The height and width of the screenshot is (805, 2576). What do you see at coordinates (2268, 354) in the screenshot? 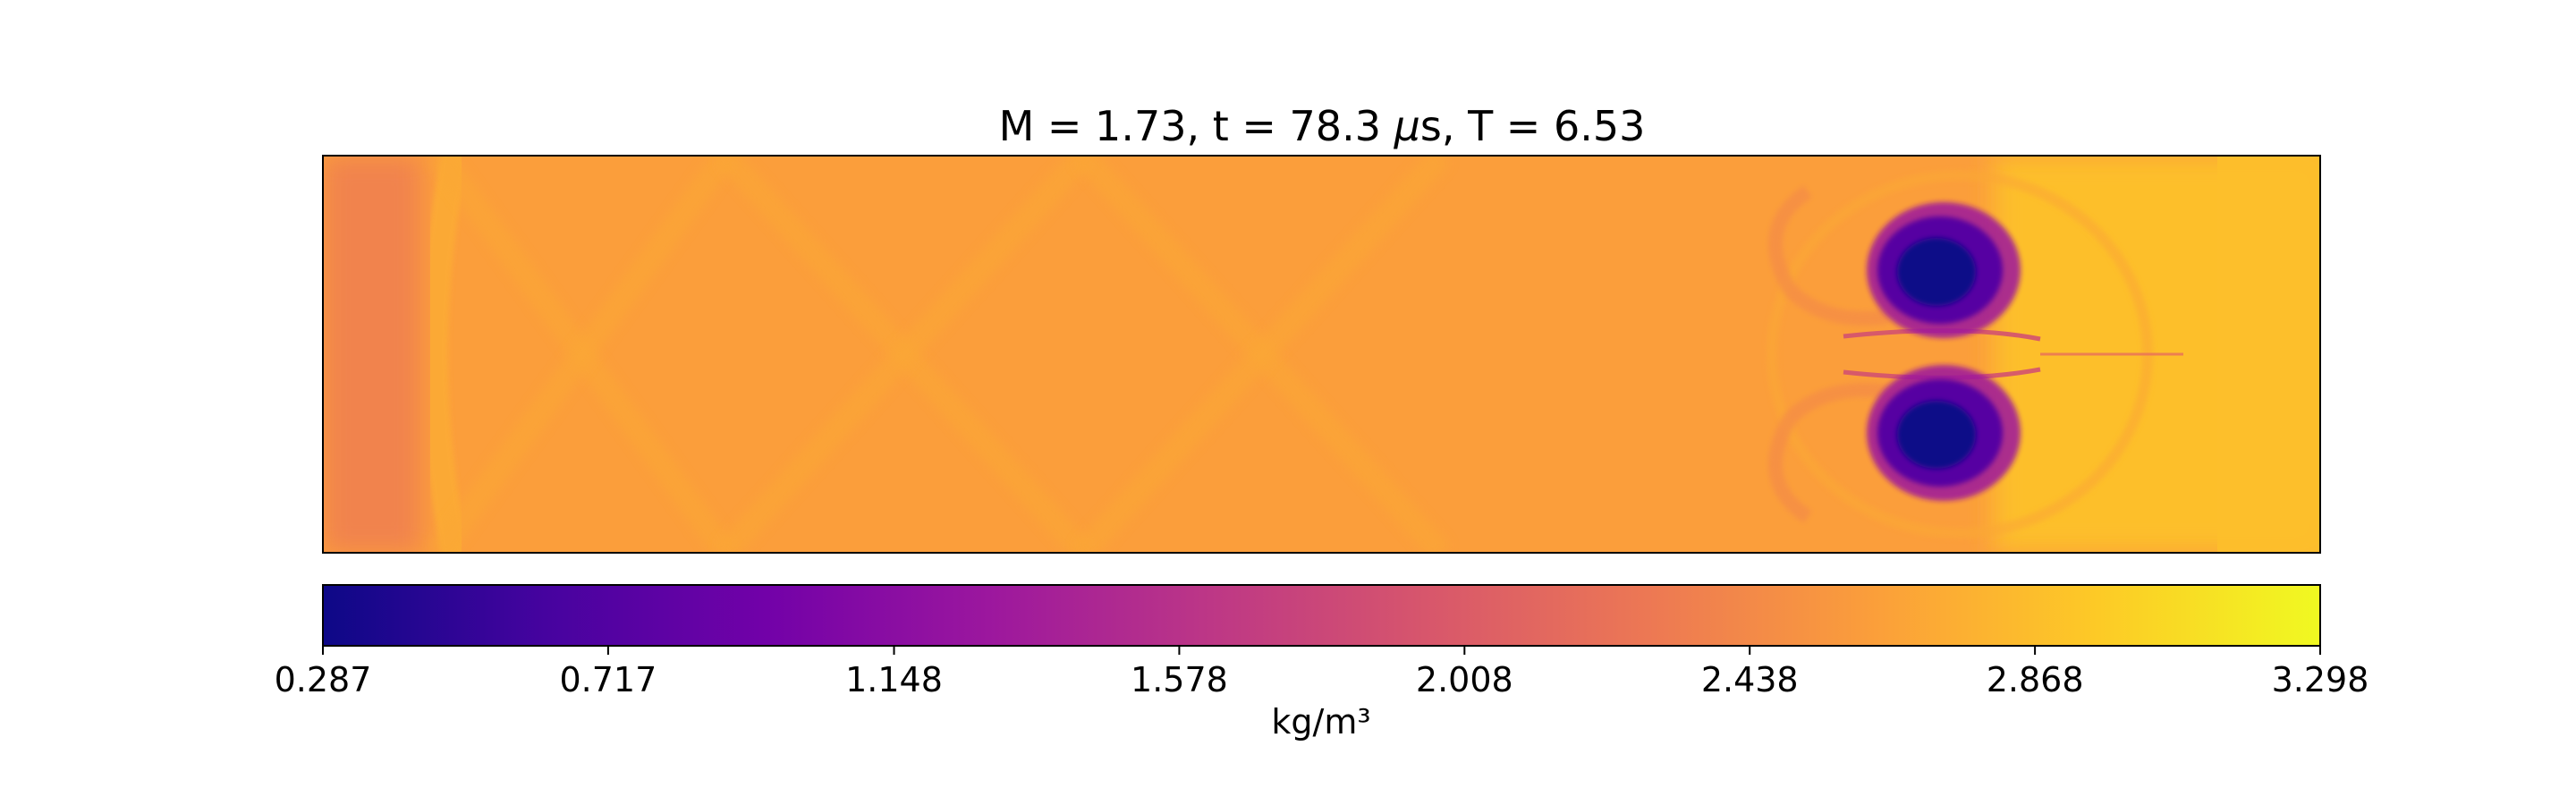
I see `downstream-shock-region` at bounding box center [2268, 354].